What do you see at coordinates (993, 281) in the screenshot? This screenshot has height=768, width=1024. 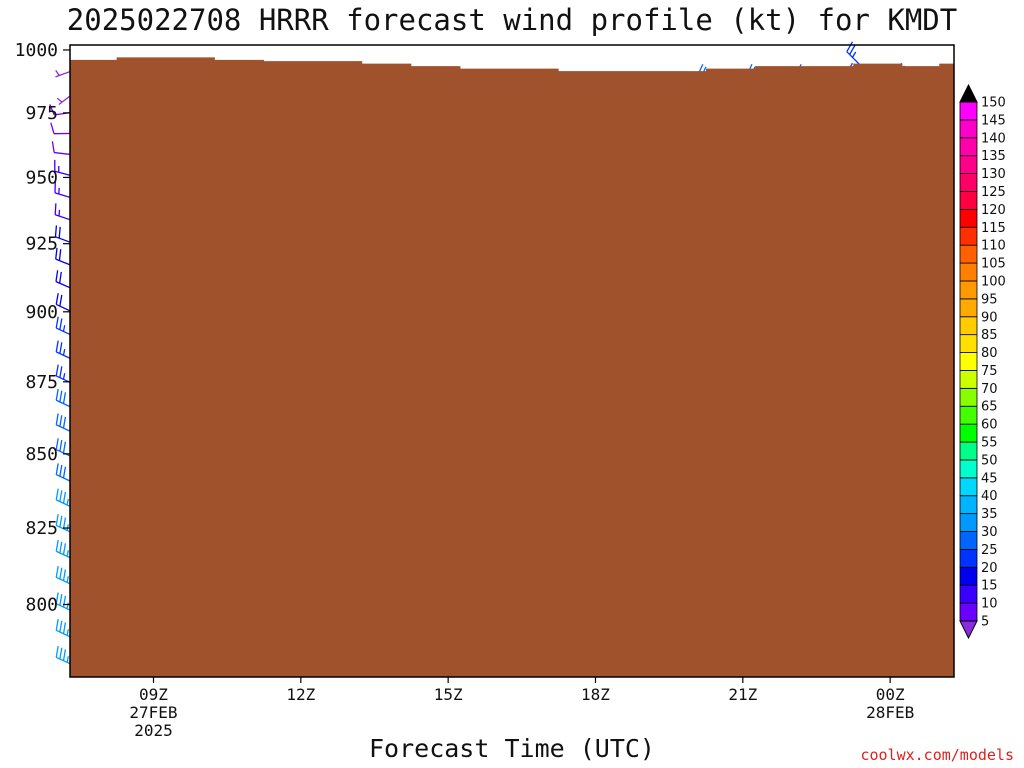 I see `colorbar-label: 100` at bounding box center [993, 281].